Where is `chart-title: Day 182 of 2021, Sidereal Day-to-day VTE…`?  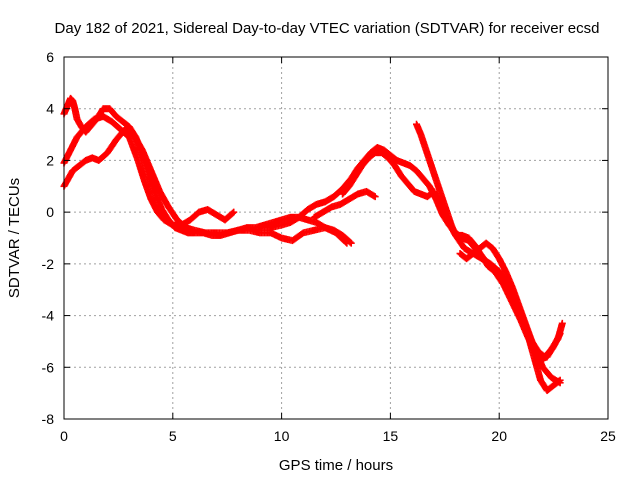 chart-title: Day 182 of 2021, Sidereal Day-to-day VTE… is located at coordinates (327, 28).